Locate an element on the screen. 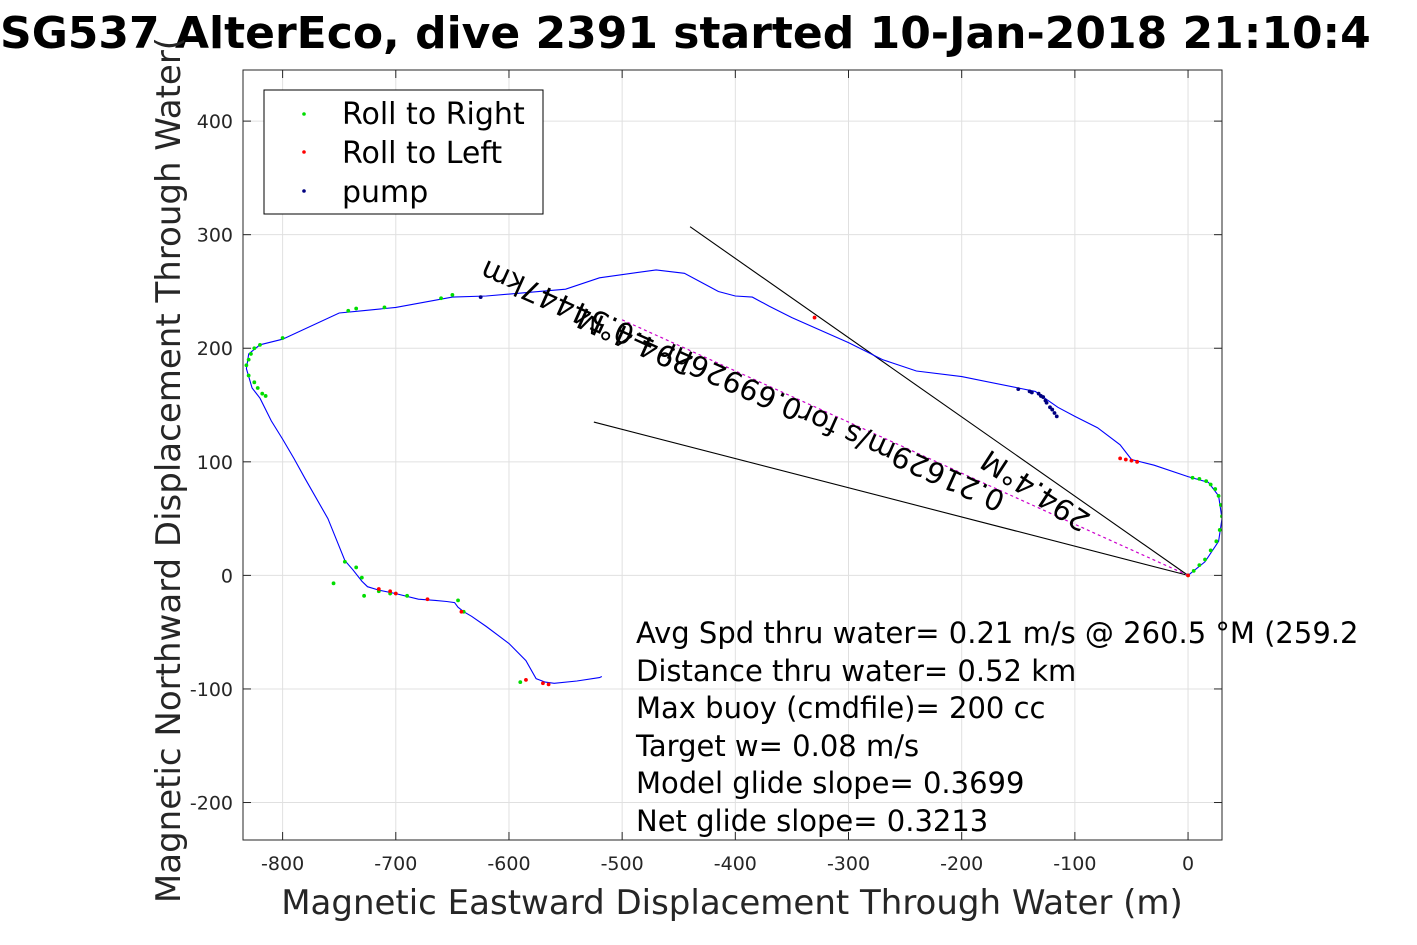  x-tick-label: -700 is located at coordinates (395, 864).